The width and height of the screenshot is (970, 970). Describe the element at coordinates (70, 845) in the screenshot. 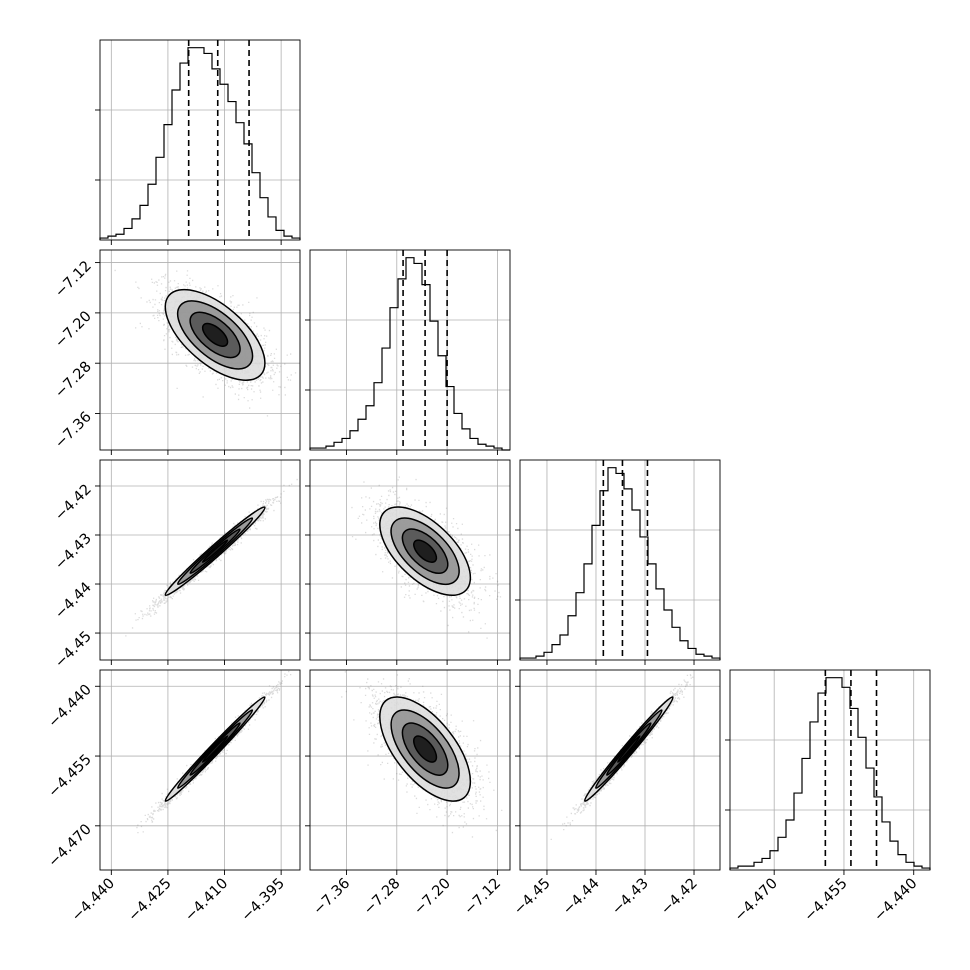

I see `y-tick-label: −4.470` at that location.